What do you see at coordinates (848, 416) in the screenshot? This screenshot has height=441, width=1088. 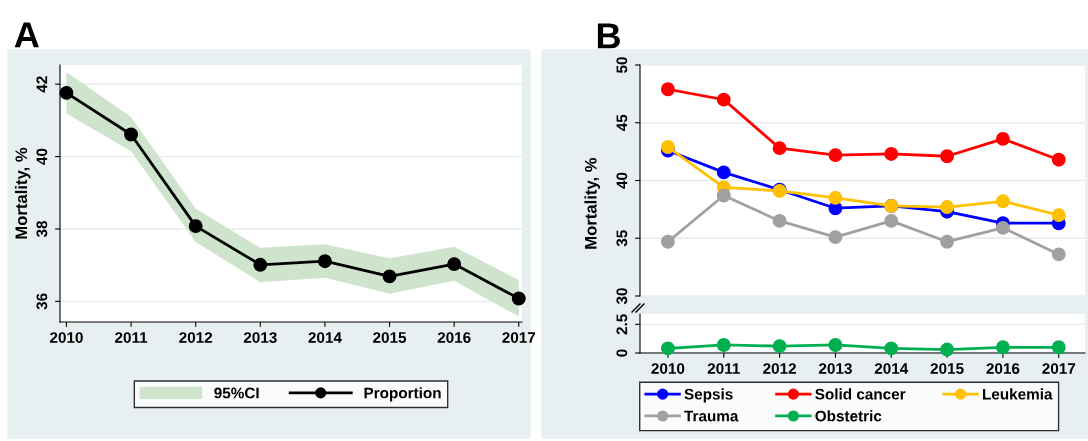 I see `legend-label: Obstetric` at bounding box center [848, 416].